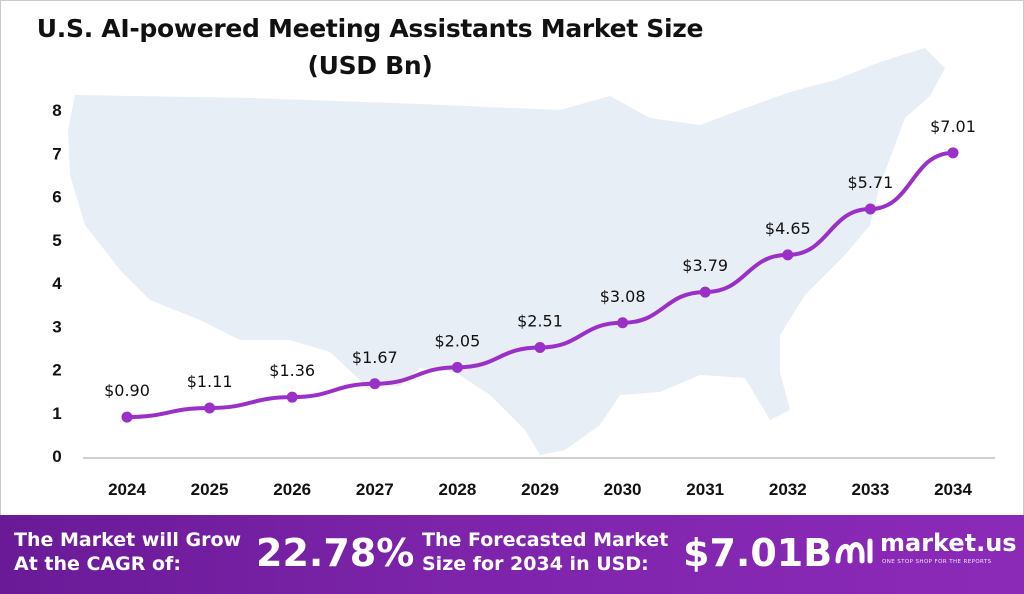  What do you see at coordinates (545, 540) in the screenshot?
I see `forecast-caption-line1: The Forecasted Market` at bounding box center [545, 540].